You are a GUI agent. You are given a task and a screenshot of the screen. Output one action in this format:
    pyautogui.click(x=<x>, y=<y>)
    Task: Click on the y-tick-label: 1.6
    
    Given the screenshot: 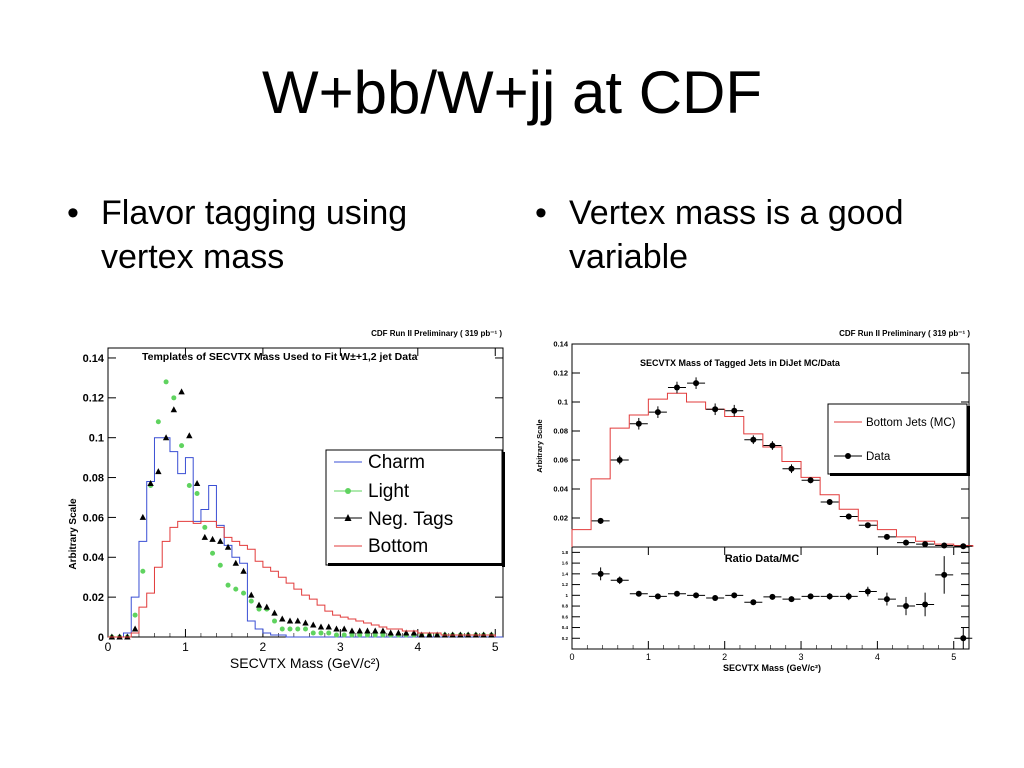 What is the action you would take?
    pyautogui.click(x=565, y=563)
    